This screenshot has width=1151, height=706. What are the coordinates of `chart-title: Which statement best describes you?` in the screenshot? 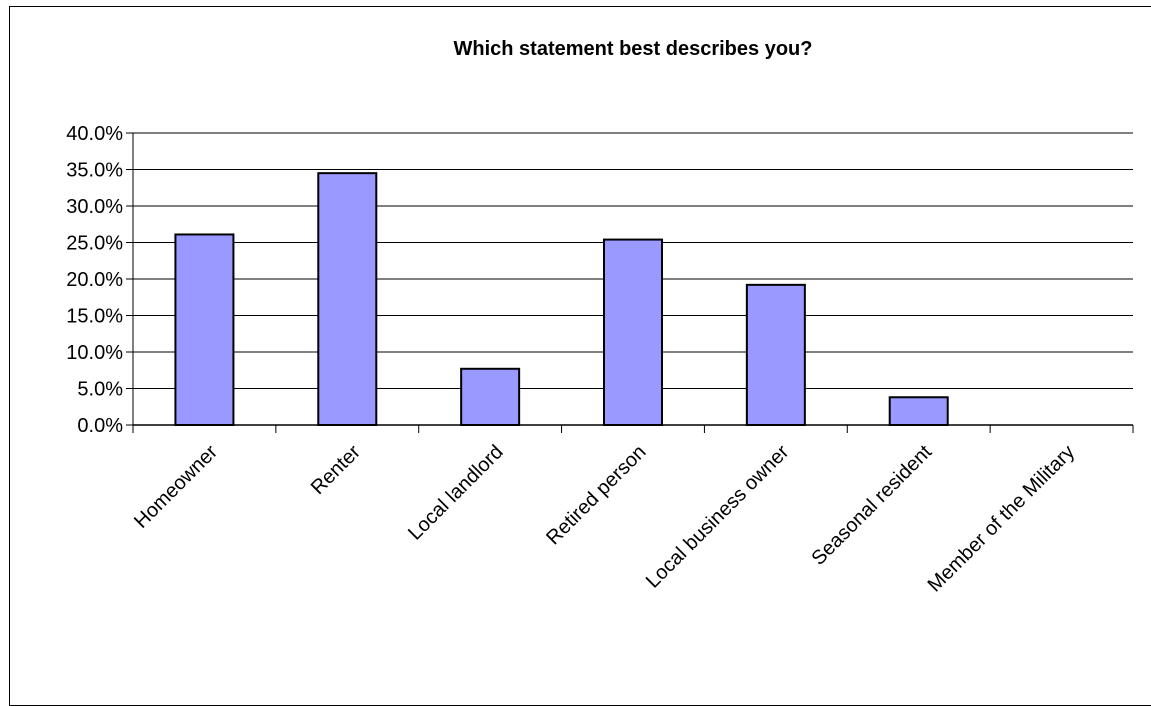 It's located at (633, 49).